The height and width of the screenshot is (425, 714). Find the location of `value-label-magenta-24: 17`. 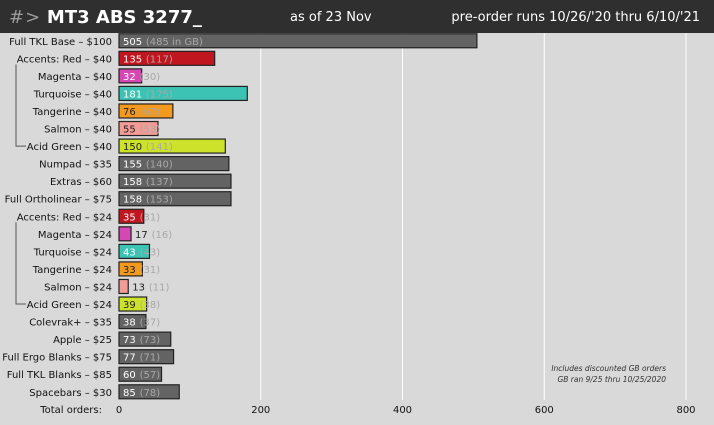

value-label-magenta-24: 17 is located at coordinates (141, 235).